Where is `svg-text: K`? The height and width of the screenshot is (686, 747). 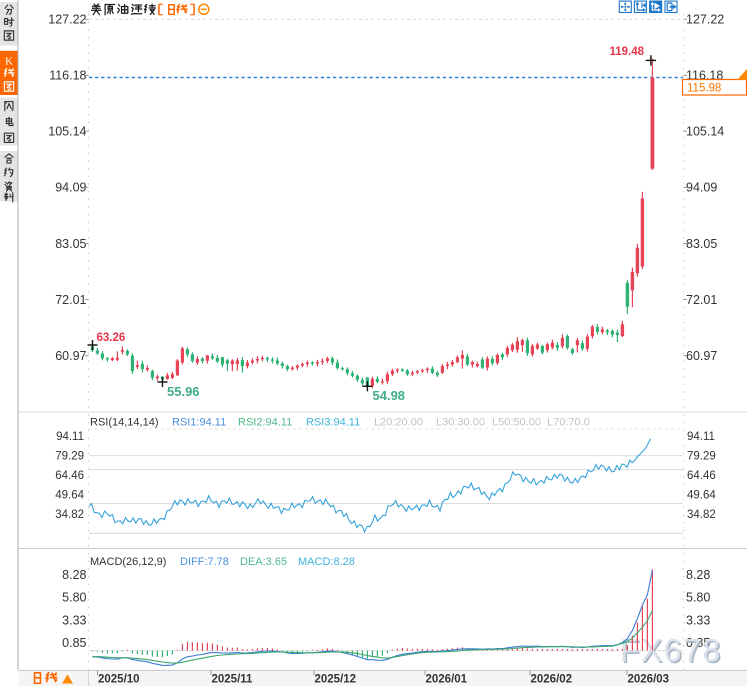
svg-text: K is located at coordinates (9, 62).